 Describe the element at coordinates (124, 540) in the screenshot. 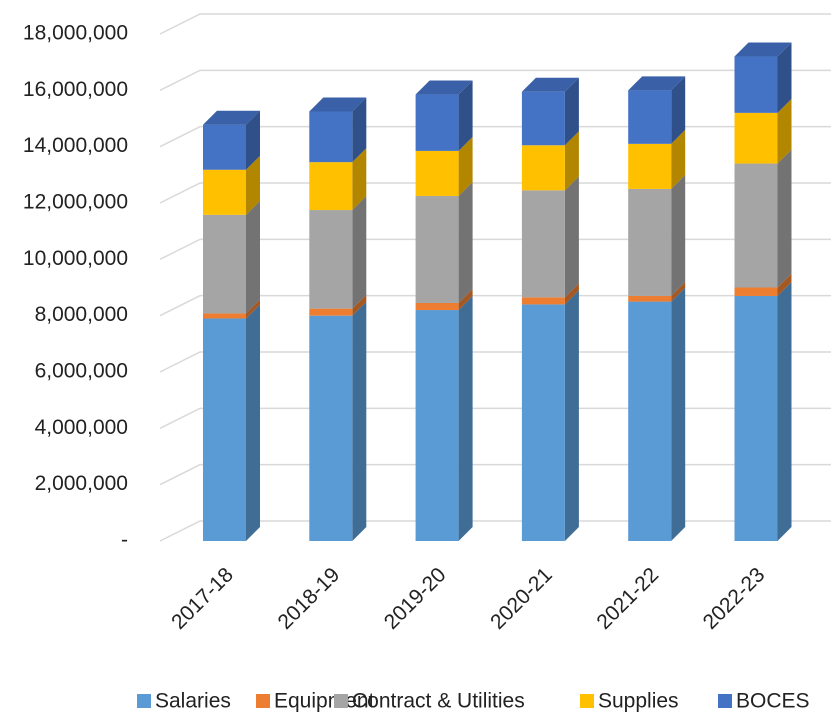

I see `y-tick-label: -` at that location.